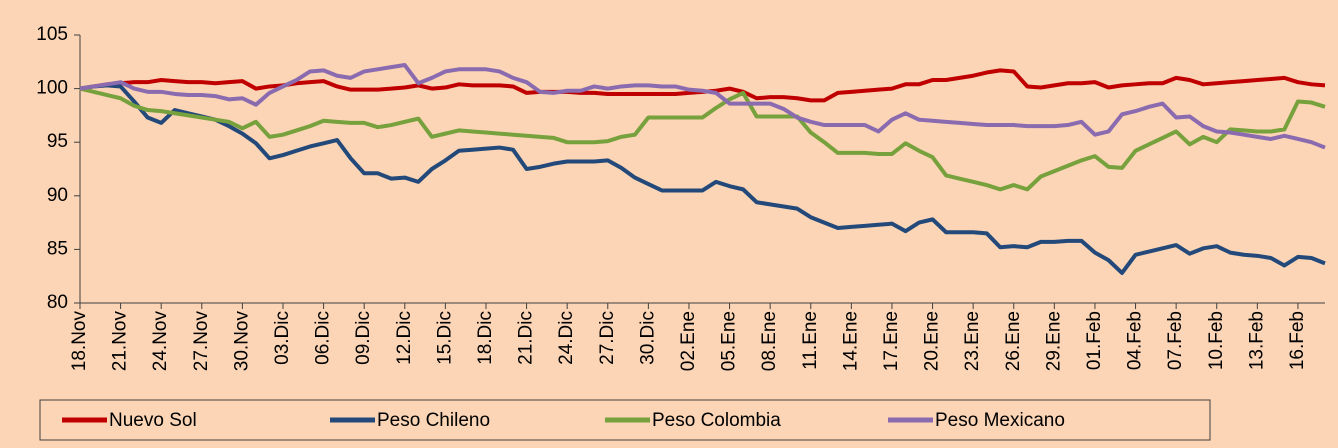 The width and height of the screenshot is (1338, 448). Describe the element at coordinates (57, 248) in the screenshot. I see `y-tick-label: 85` at that location.